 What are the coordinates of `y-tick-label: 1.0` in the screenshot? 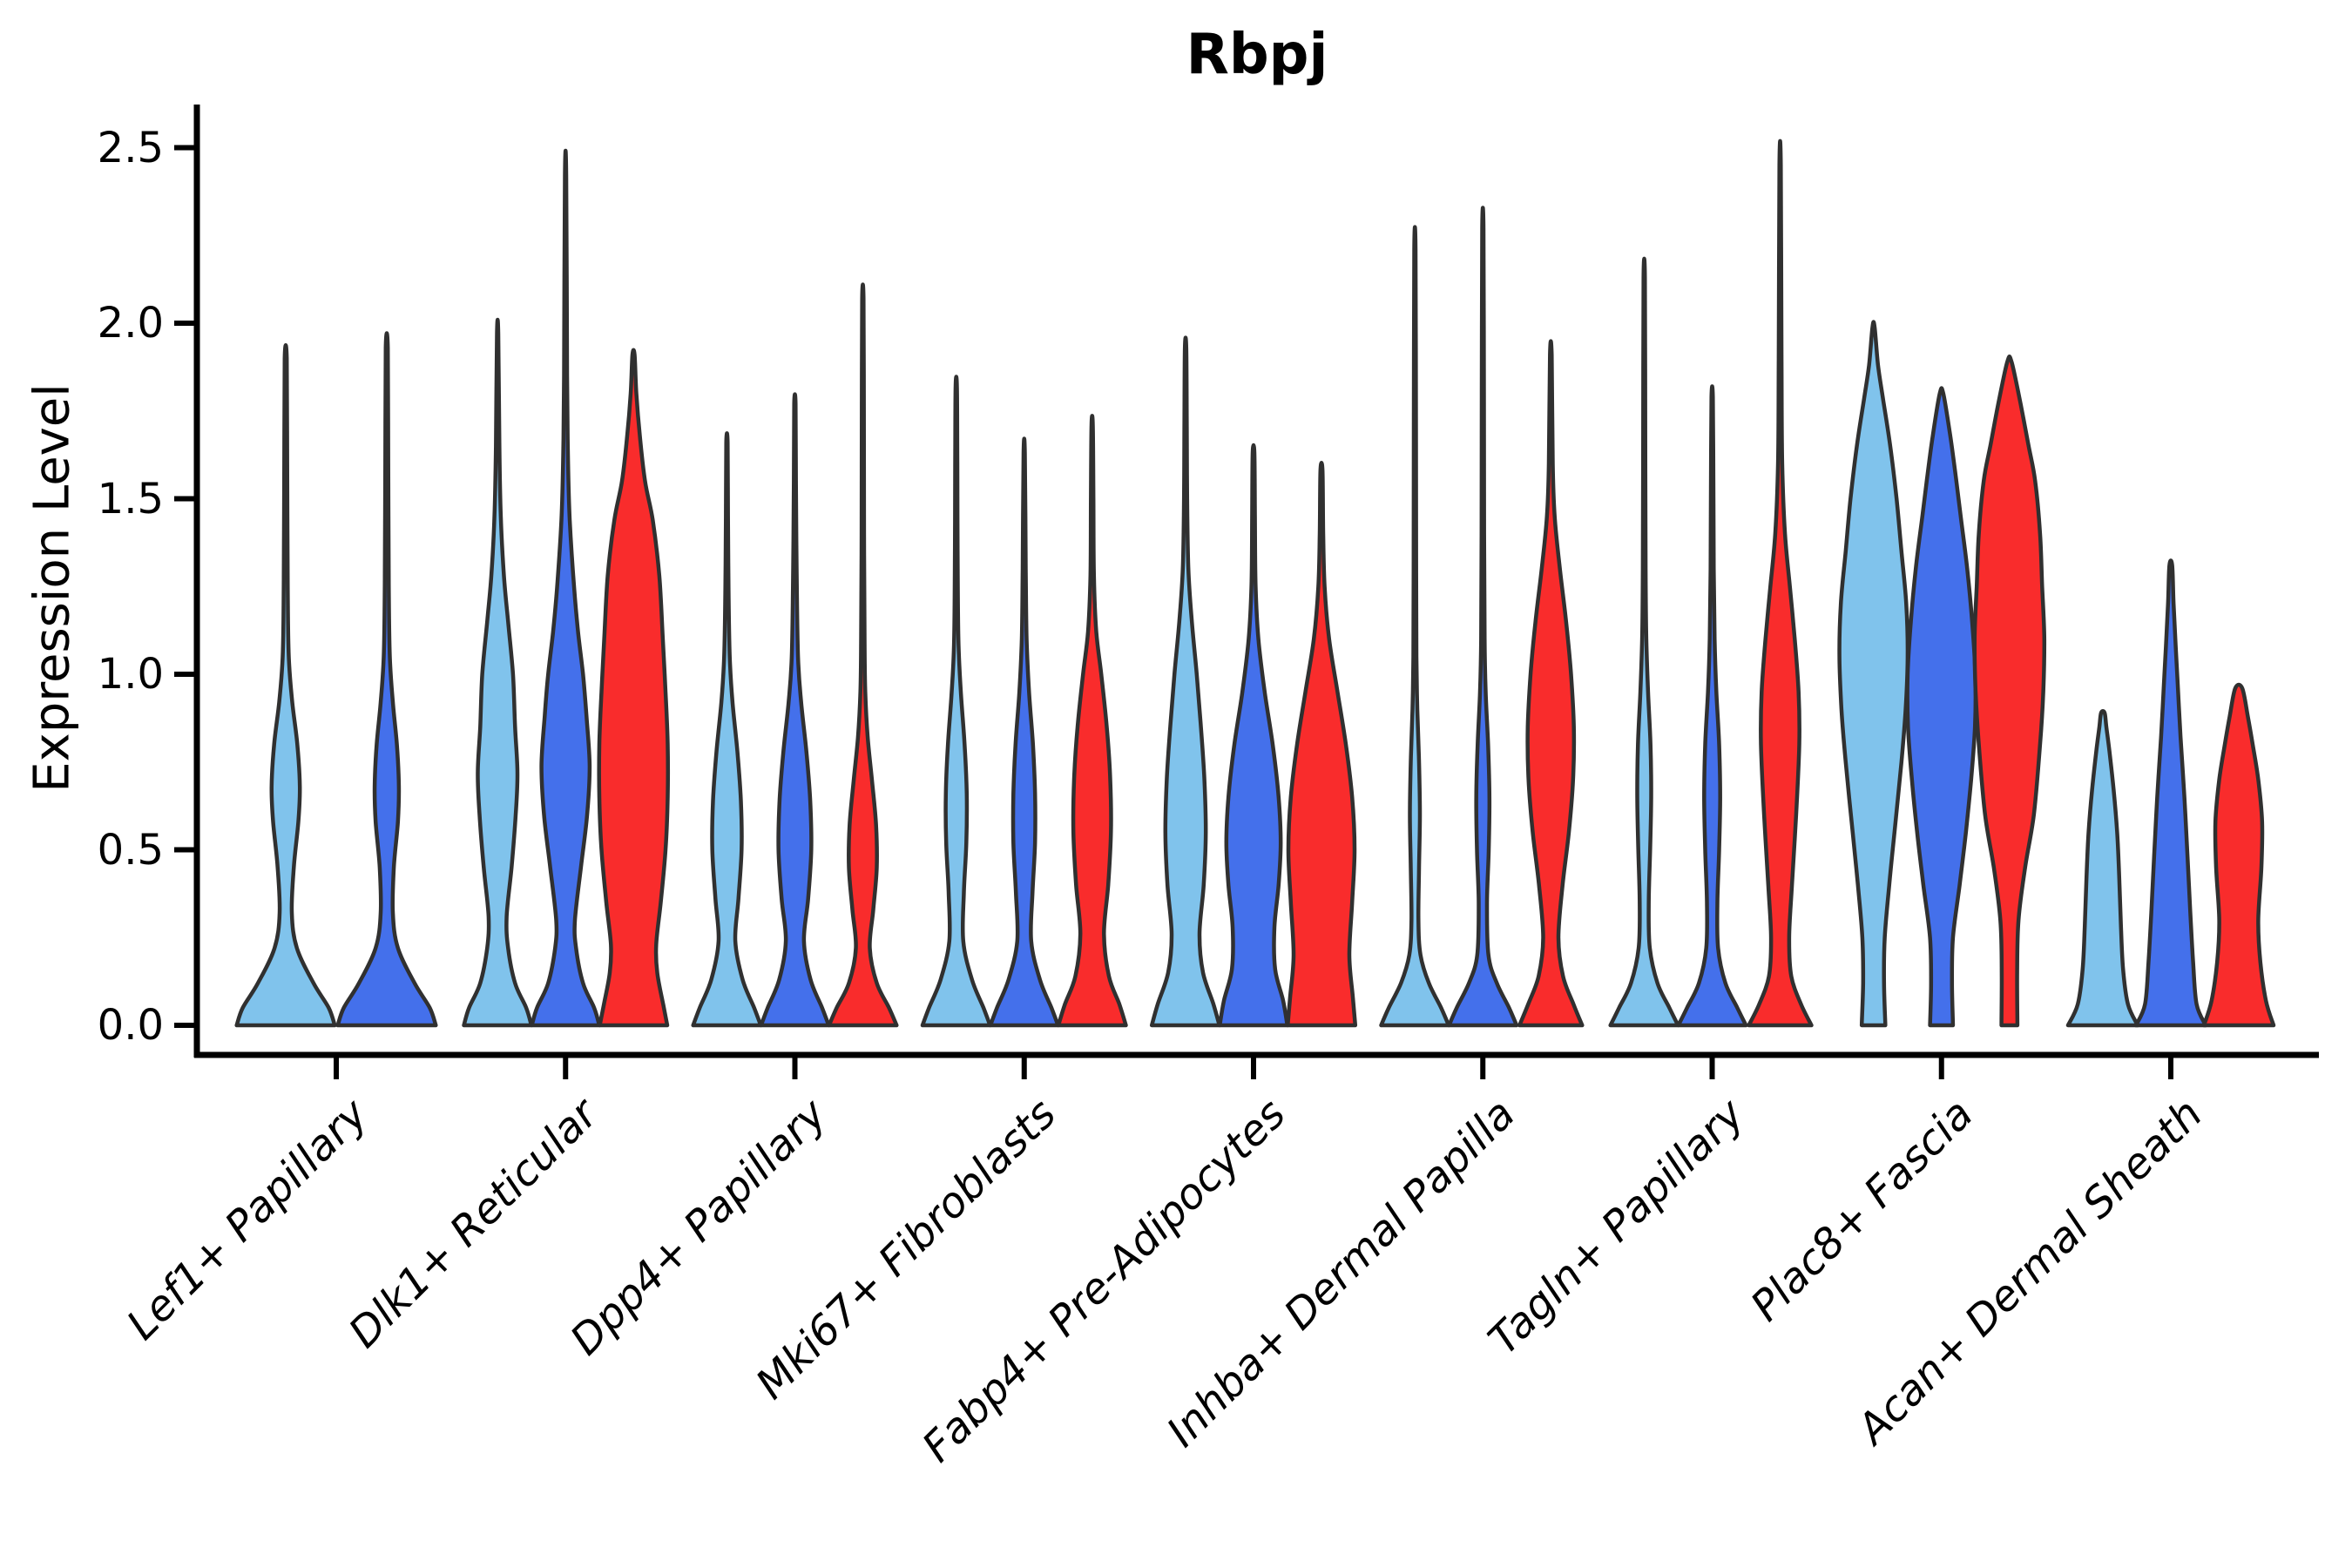 It's located at (130, 674).